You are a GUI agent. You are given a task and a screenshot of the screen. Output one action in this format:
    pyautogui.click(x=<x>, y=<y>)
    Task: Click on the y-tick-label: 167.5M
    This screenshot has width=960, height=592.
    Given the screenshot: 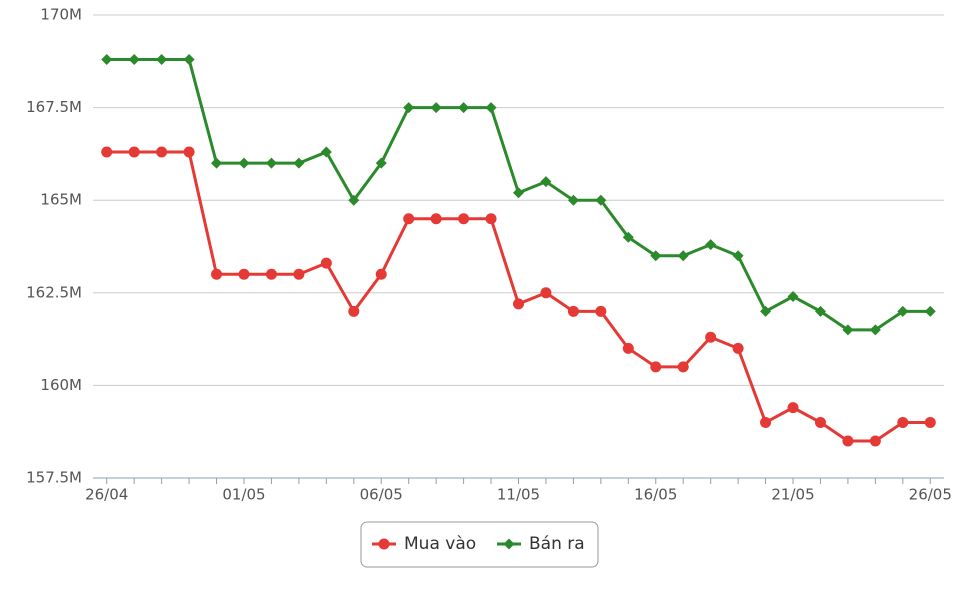 What is the action you would take?
    pyautogui.click(x=54, y=107)
    